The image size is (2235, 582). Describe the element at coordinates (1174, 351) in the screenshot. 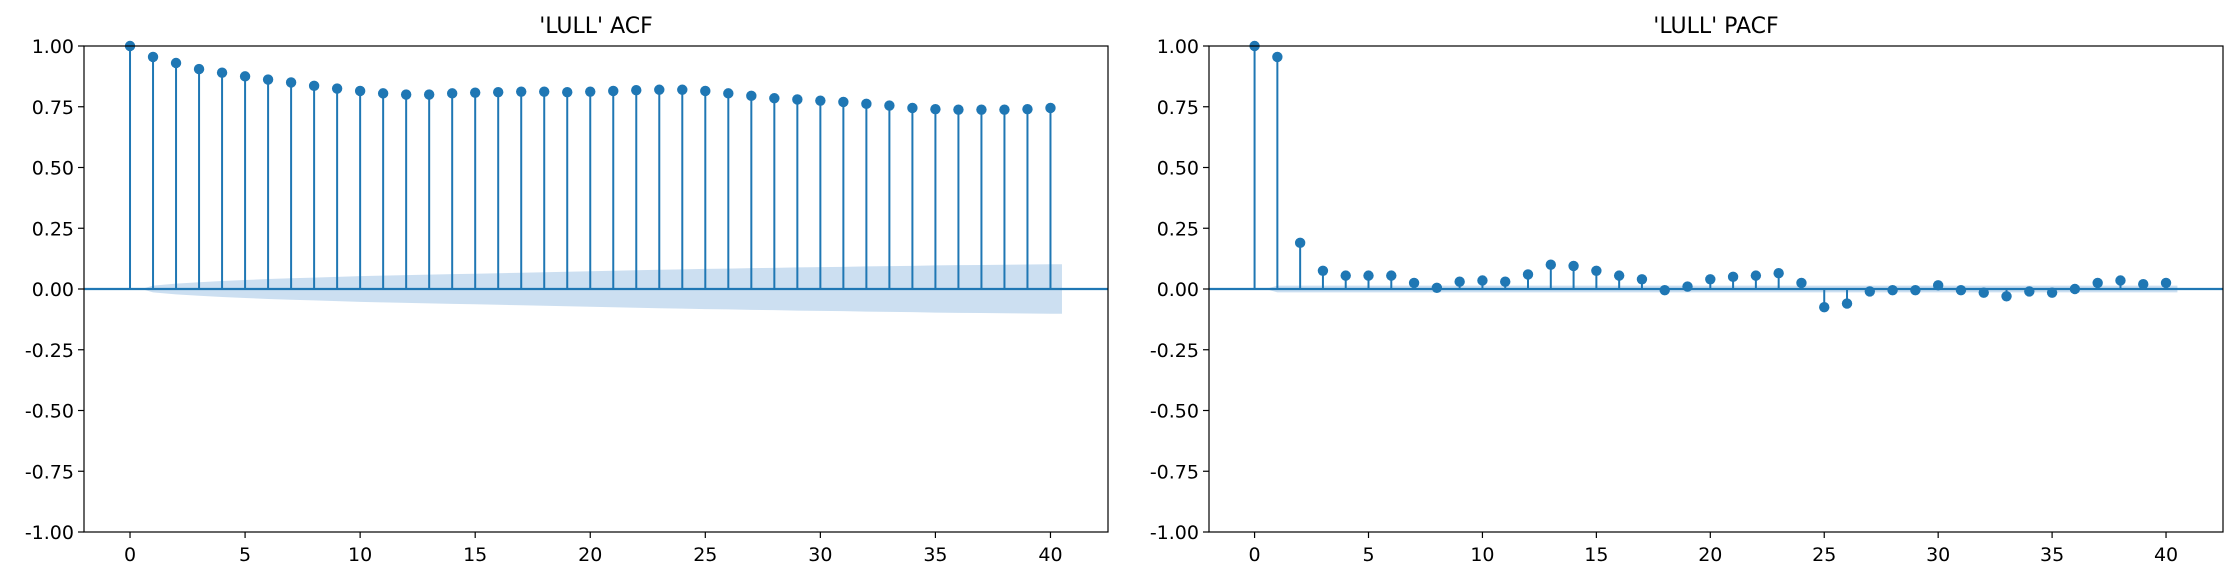

I see `y-tick-label: -0.25` at that location.